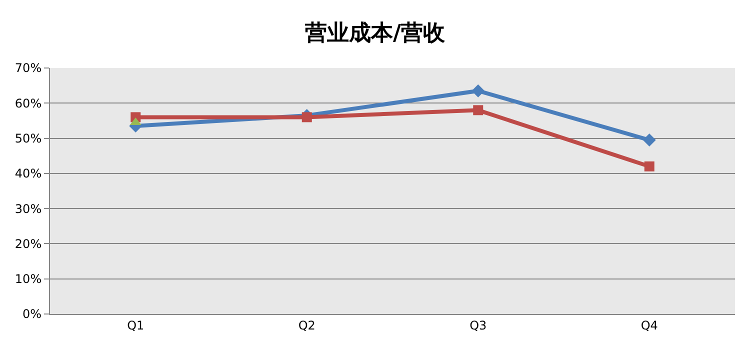  I want to click on y-tick-label: 60%, so click(28, 103).